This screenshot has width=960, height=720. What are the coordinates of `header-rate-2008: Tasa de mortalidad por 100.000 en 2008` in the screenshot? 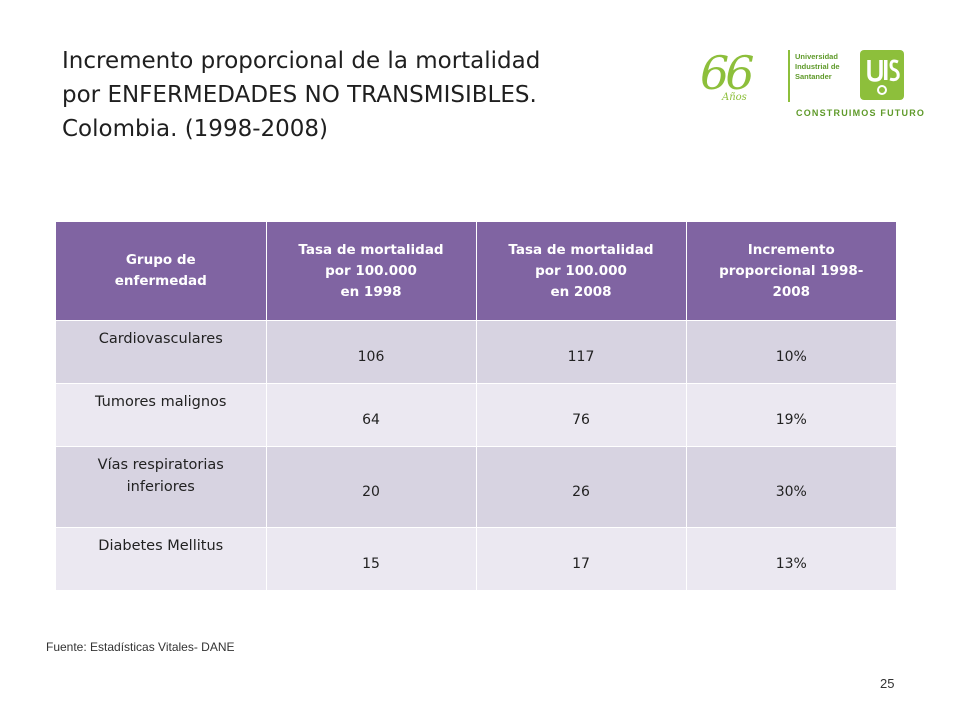 It's located at (581, 271).